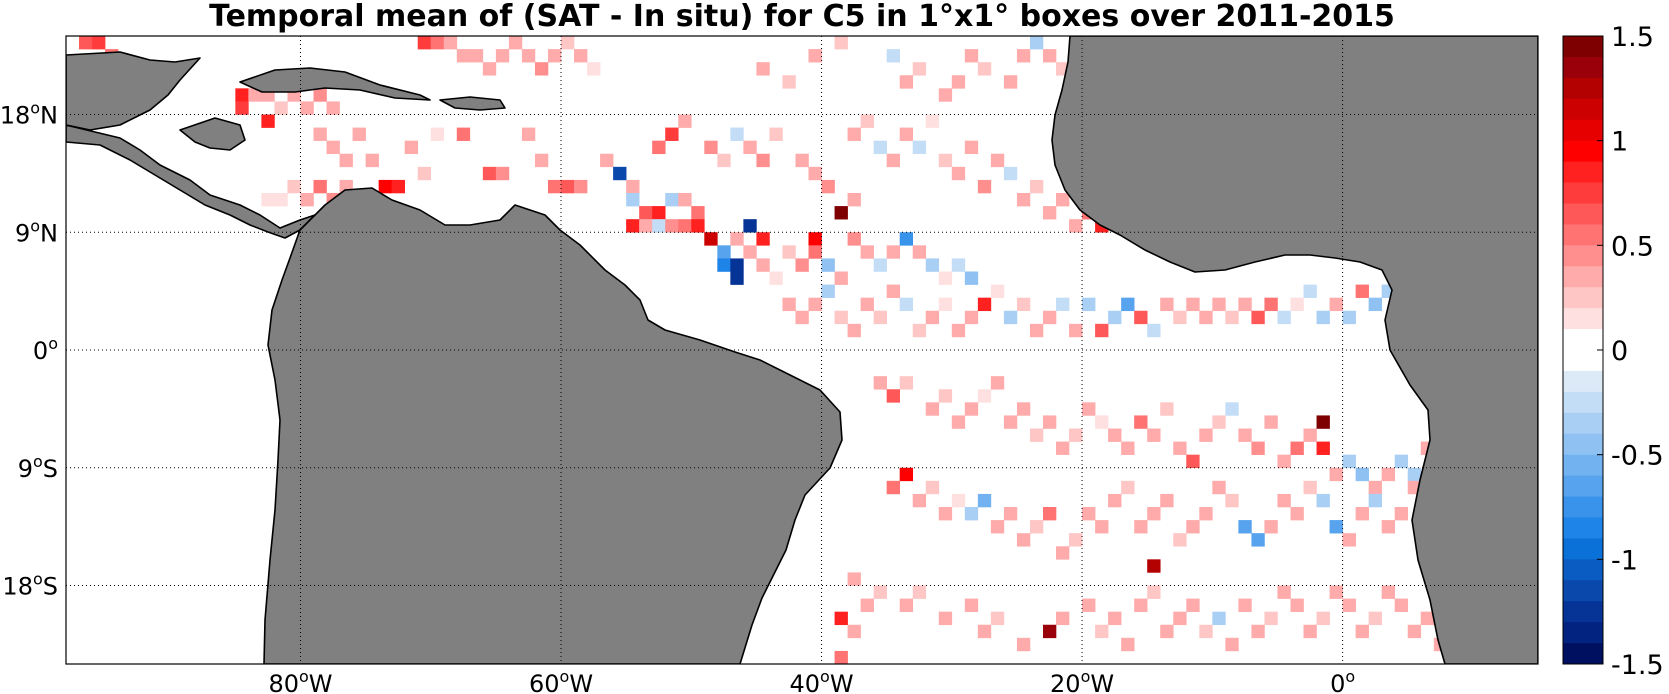  I want to click on latitude-tick-label: 9oS, so click(38, 467).